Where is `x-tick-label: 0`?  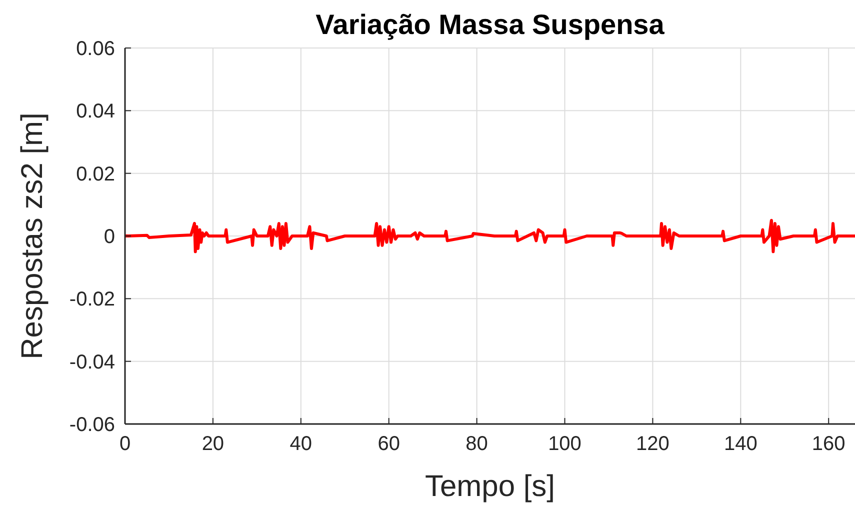 x-tick-label: 0 is located at coordinates (125, 444).